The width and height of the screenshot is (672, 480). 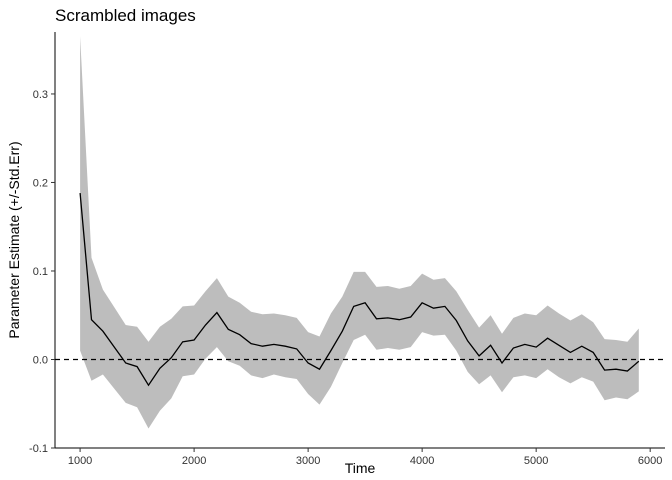 What do you see at coordinates (365, 457) in the screenshot?
I see `x-axis-ticks: 1000 2000 3000 4000 5000 6000` at bounding box center [365, 457].